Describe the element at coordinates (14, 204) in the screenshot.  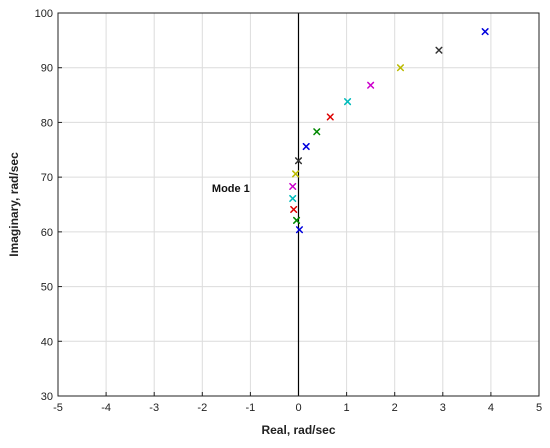
I see `y-axis-label: Imaginary, rad/sec` at that location.